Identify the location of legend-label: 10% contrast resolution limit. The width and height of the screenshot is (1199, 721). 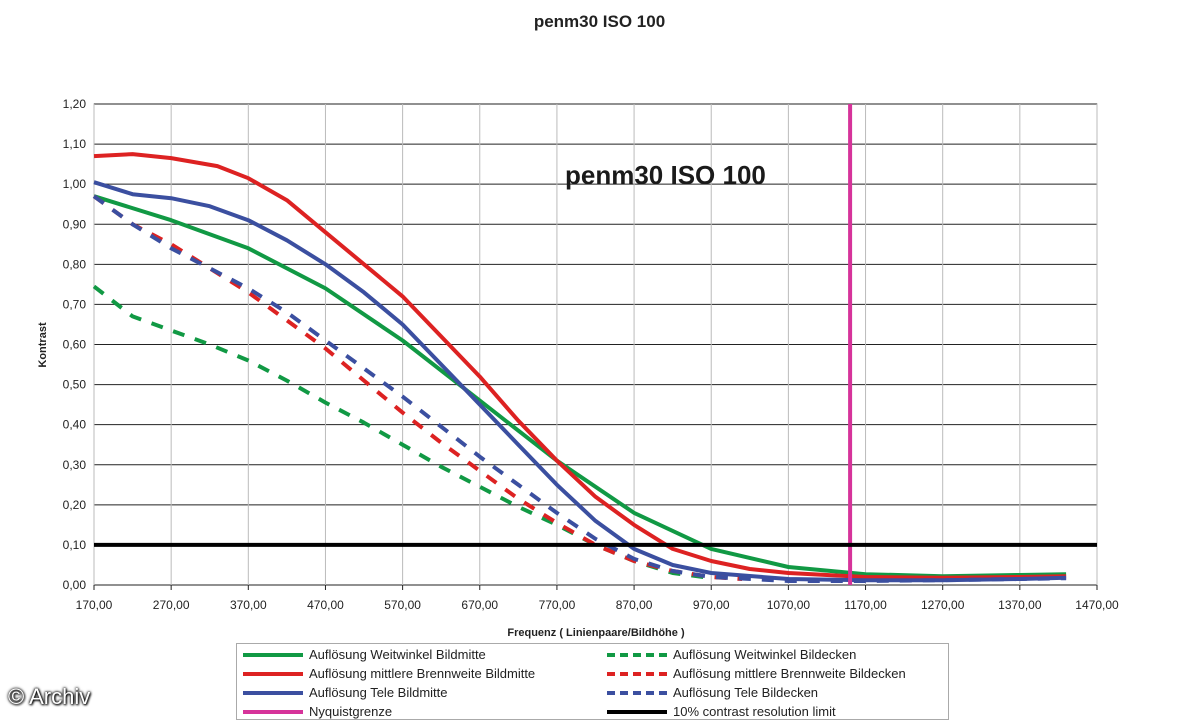
(754, 711).